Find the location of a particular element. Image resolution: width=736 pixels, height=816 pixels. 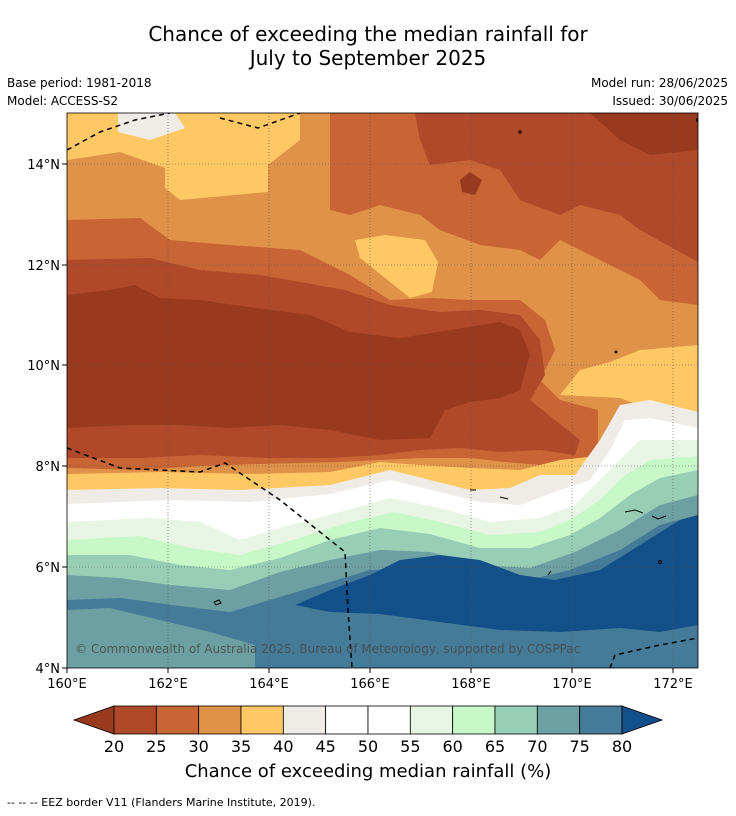

base-period: Base period: 1981-2018 is located at coordinates (79, 83).